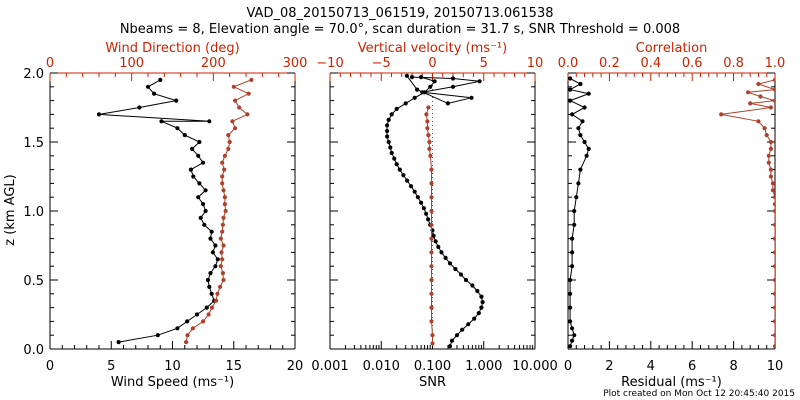 Image resolution: width=800 pixels, height=400 pixels. I want to click on x-tick-label: 2, so click(609, 366).